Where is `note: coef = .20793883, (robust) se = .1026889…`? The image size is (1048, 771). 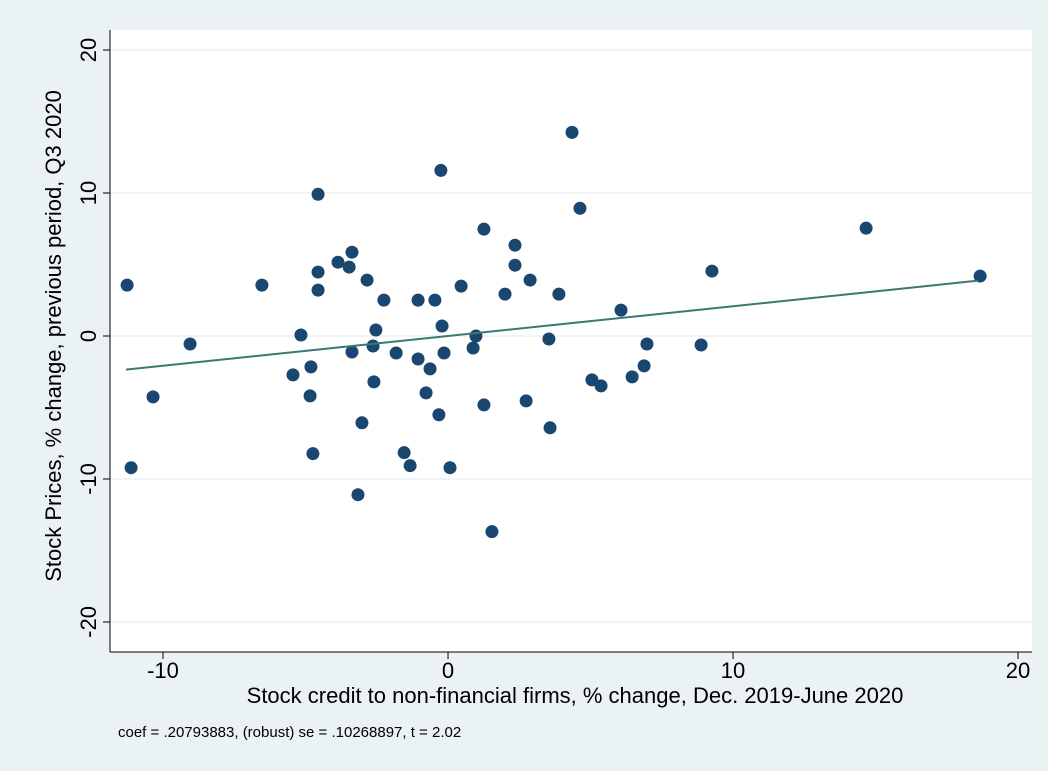
note: coef = .20793883, (robust) se = .1026889… is located at coordinates (289, 732).